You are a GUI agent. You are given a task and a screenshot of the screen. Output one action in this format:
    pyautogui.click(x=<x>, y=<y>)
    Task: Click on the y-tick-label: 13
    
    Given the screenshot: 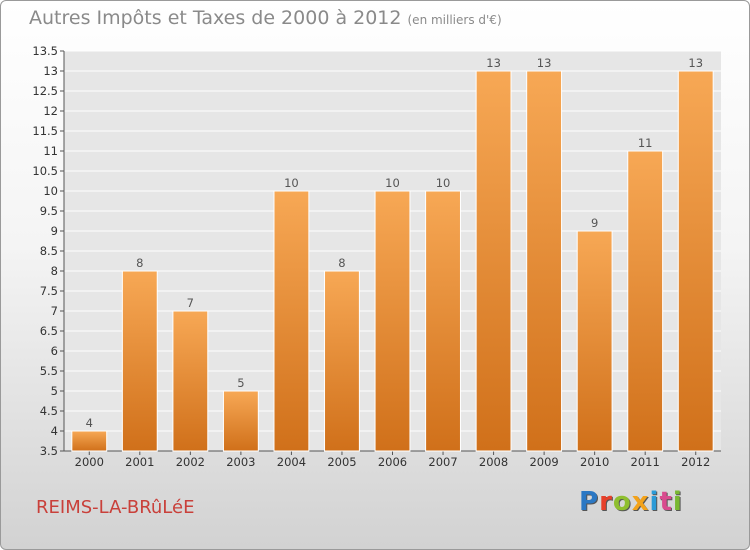 What is the action you would take?
    pyautogui.click(x=50, y=71)
    